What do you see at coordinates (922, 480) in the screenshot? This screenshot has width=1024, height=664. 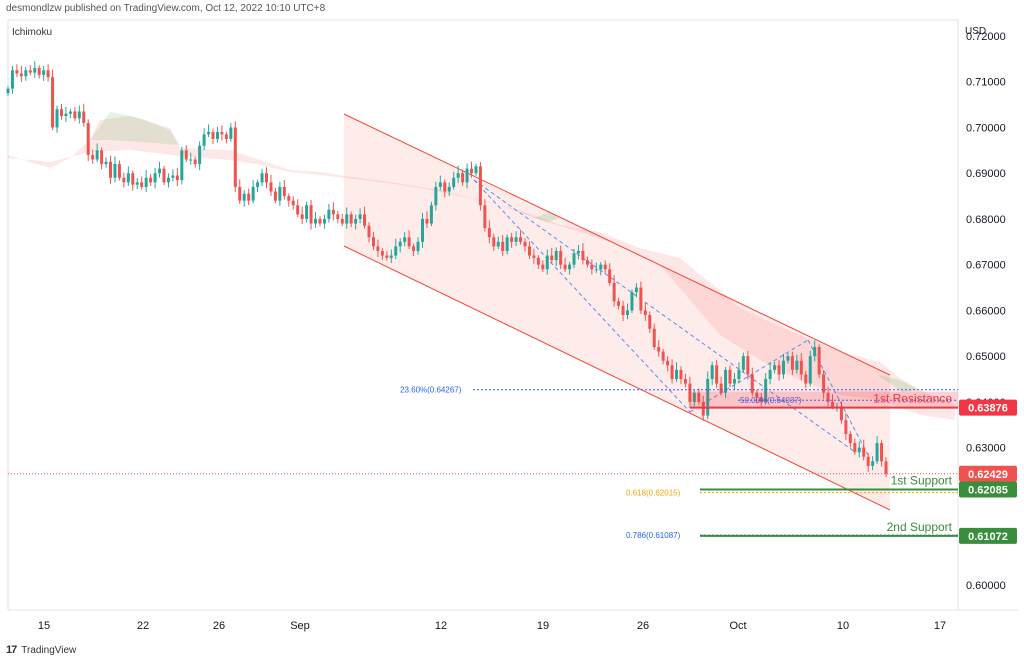 I see `annotation-label: 1st Support` at bounding box center [922, 480].